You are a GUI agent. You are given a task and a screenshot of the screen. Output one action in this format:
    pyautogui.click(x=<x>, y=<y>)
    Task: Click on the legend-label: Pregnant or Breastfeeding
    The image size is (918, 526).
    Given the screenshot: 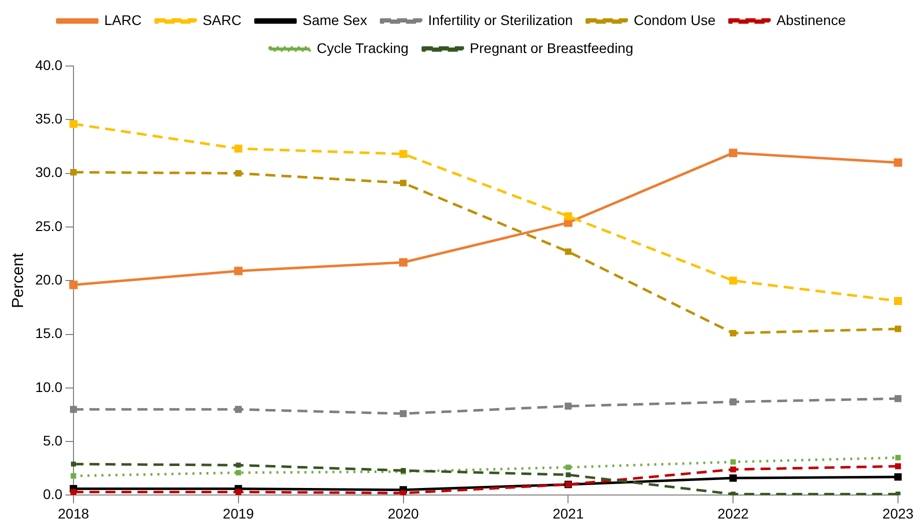 What is the action you would take?
    pyautogui.click(x=552, y=48)
    